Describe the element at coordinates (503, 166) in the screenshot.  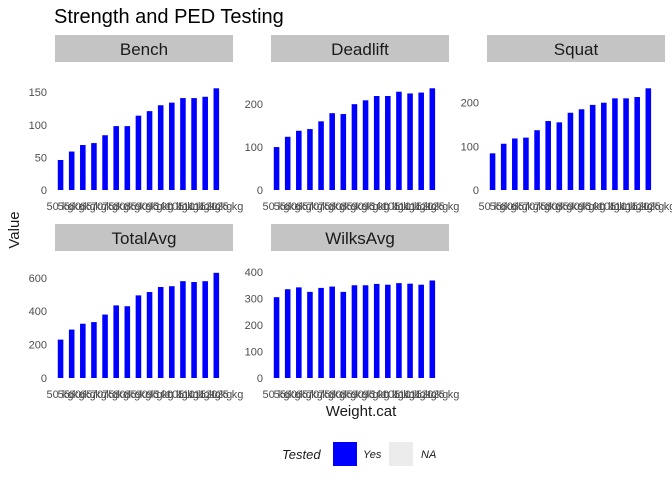
I see `bar-squat-55-kg` at that location.